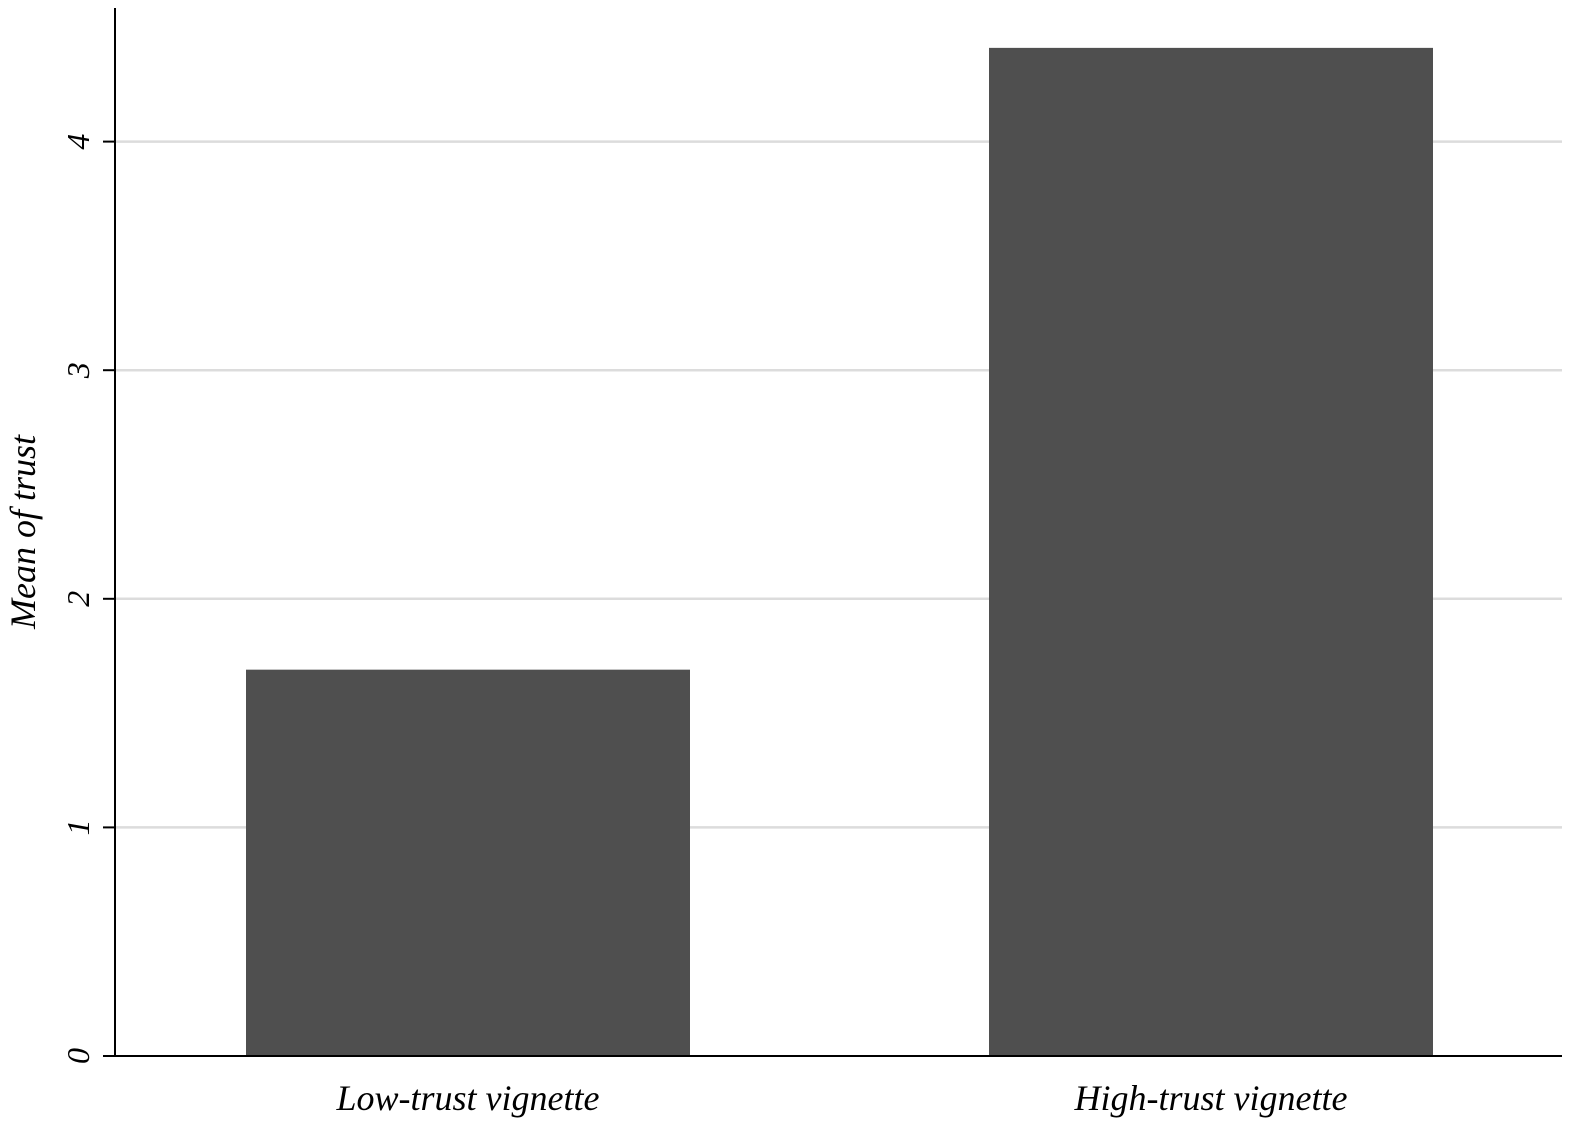 This screenshot has width=1591, height=1140. I want to click on y-tick-label: 1, so click(78, 827).